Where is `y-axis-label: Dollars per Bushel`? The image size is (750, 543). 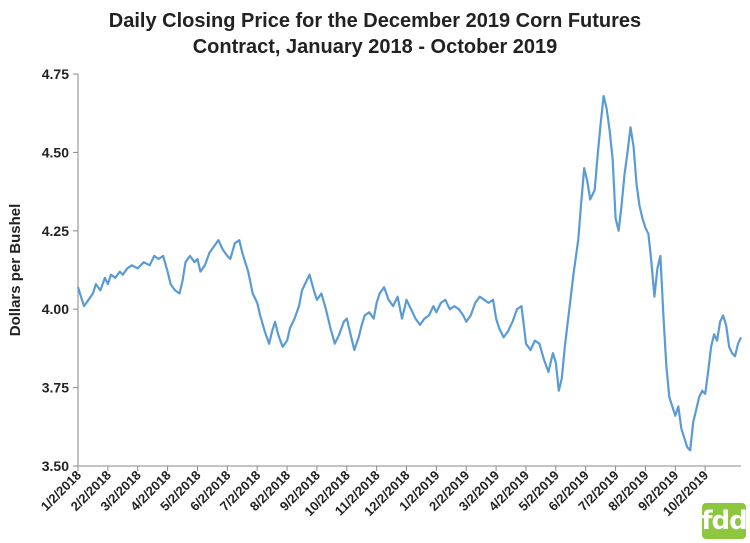
y-axis-label: Dollars per Bushel is located at coordinates (15, 270).